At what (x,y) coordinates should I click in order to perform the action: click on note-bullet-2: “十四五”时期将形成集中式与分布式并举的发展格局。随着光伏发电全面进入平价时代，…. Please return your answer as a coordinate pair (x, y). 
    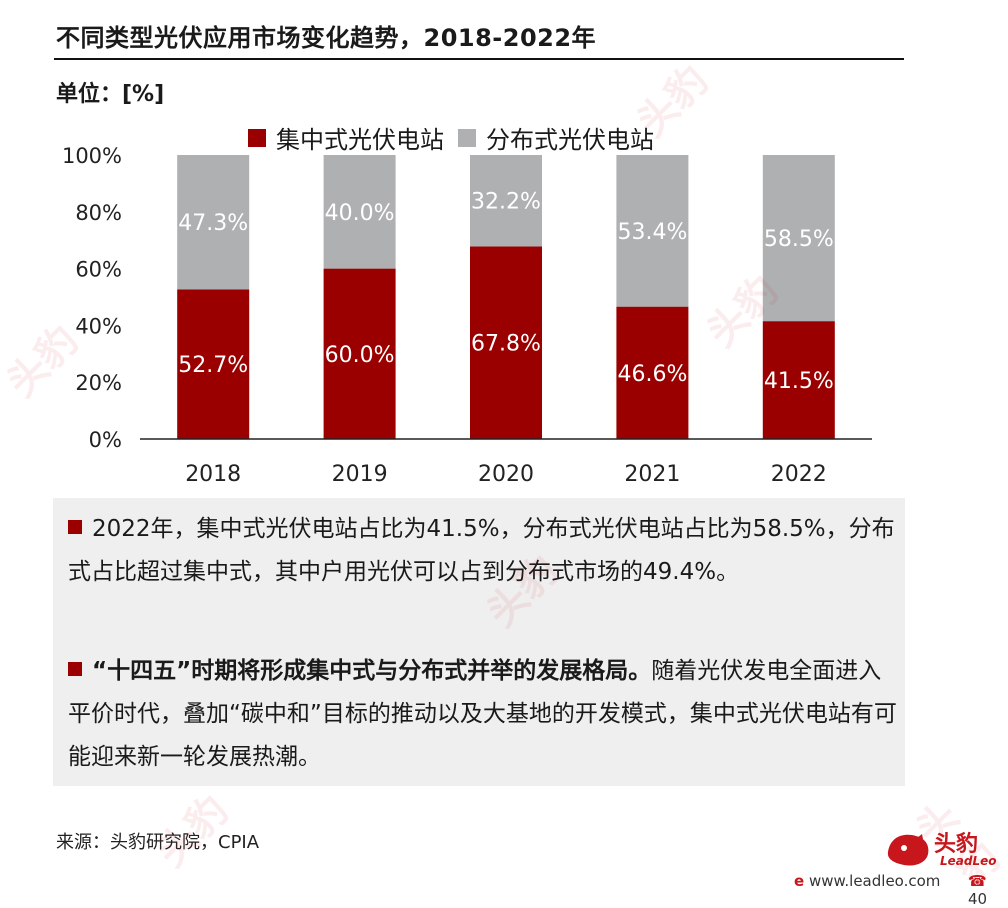
    Looking at the image, I should click on (483, 714).